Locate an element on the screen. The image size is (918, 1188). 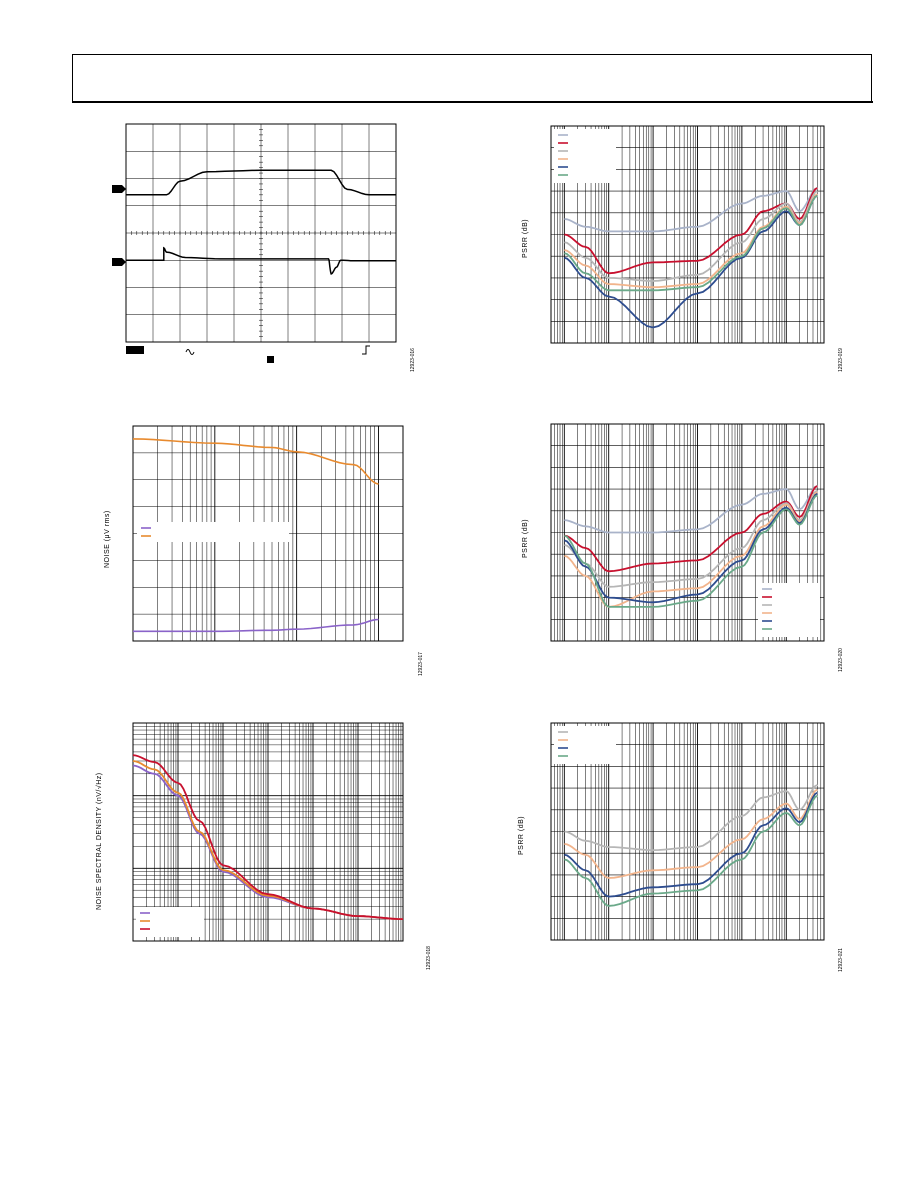
psrr2-ylabel: PSRR (dB) is located at coordinates (525, 538).